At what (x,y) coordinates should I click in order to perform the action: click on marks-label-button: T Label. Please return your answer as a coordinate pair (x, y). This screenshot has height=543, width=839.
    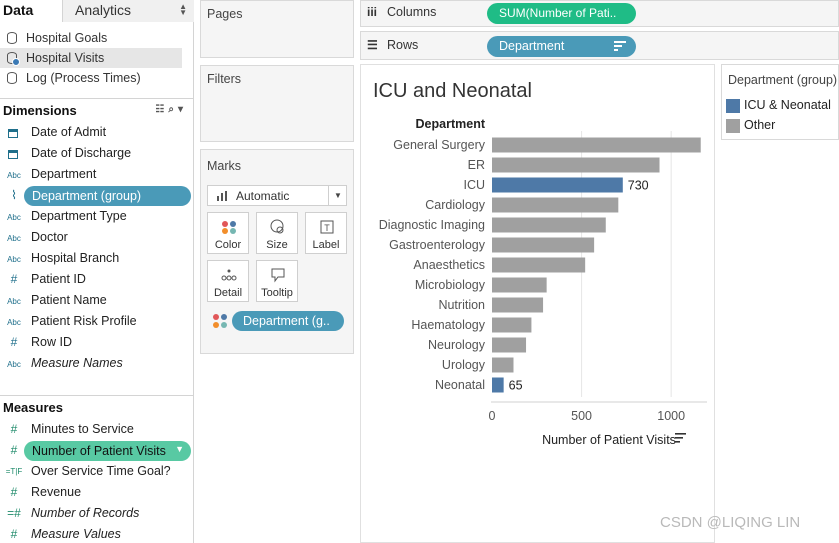
    Looking at the image, I should click on (326, 233).